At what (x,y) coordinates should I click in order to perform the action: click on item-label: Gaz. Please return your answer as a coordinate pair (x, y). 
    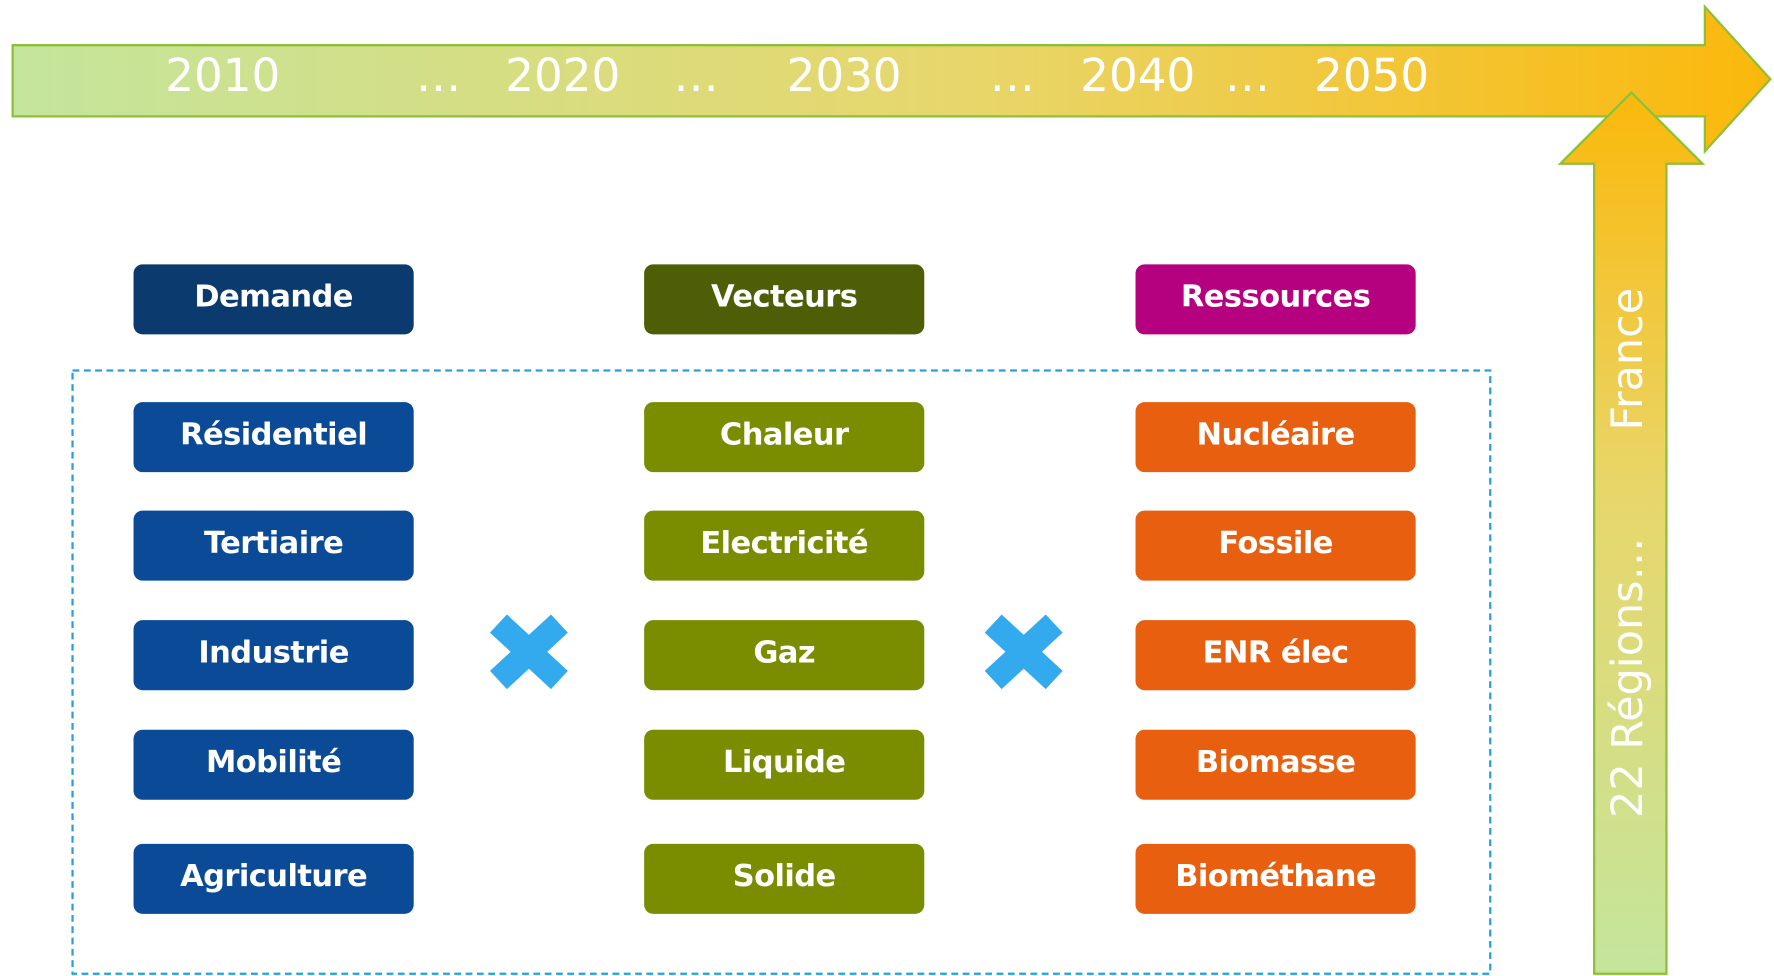
    Looking at the image, I should click on (784, 653).